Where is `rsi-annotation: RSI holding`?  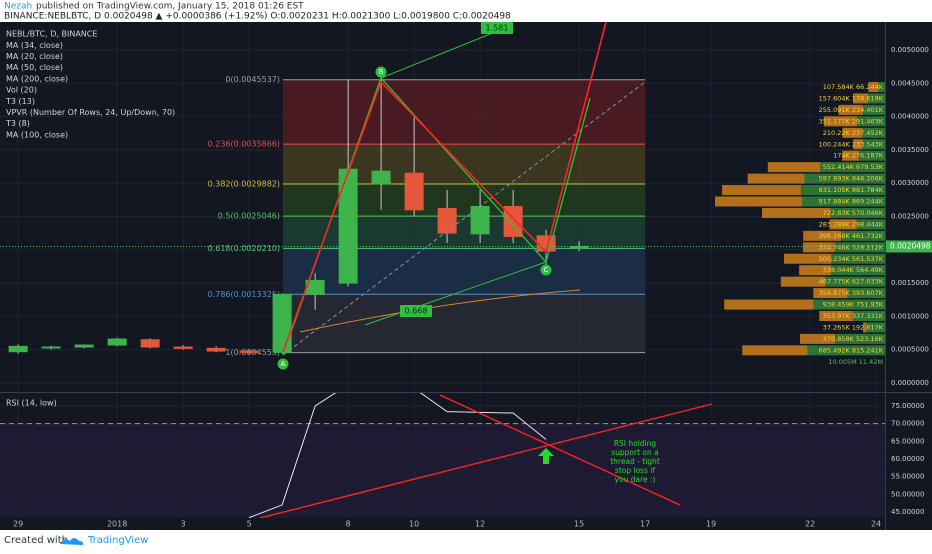
rsi-annotation: RSI holding is located at coordinates (635, 443).